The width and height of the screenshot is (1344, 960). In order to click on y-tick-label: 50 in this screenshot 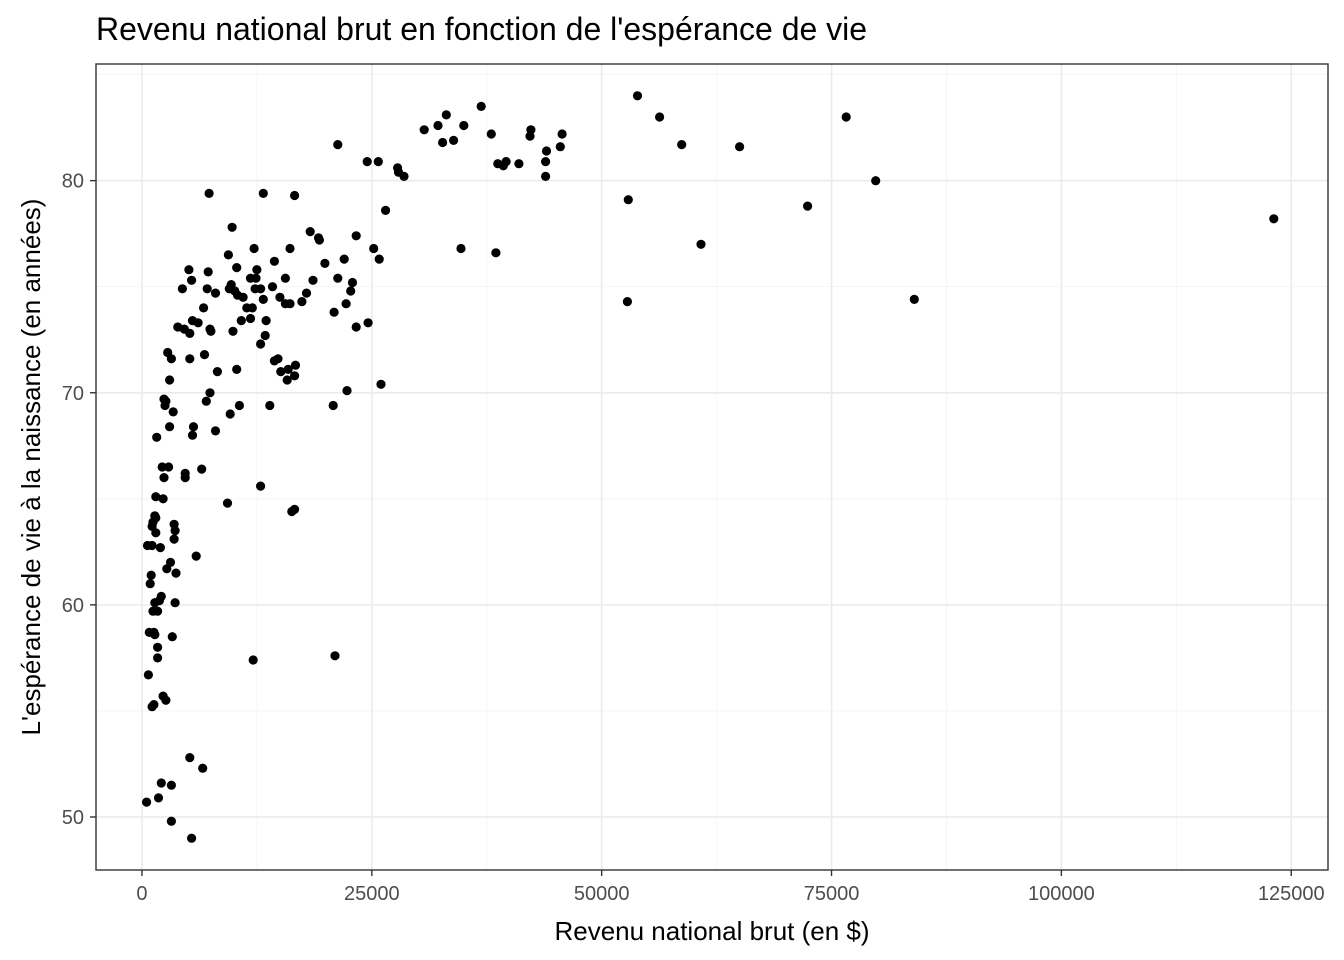, I will do `click(73, 818)`.